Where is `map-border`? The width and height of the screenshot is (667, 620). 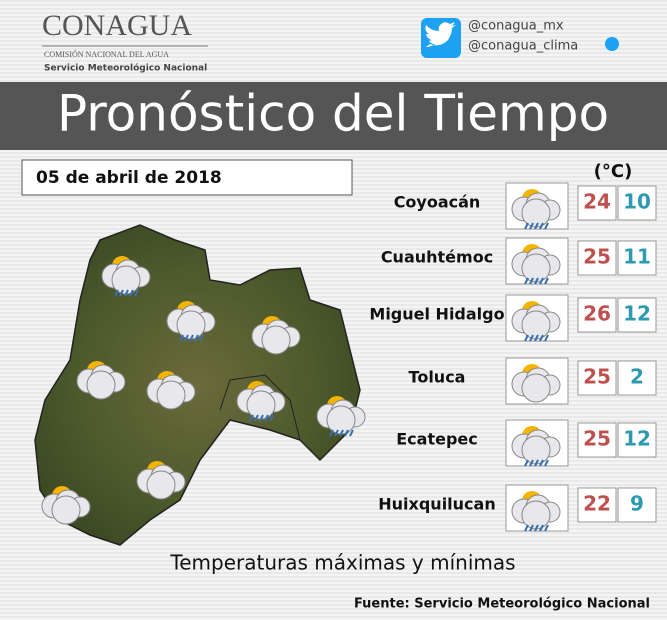 map-border is located at coordinates (260, 407).